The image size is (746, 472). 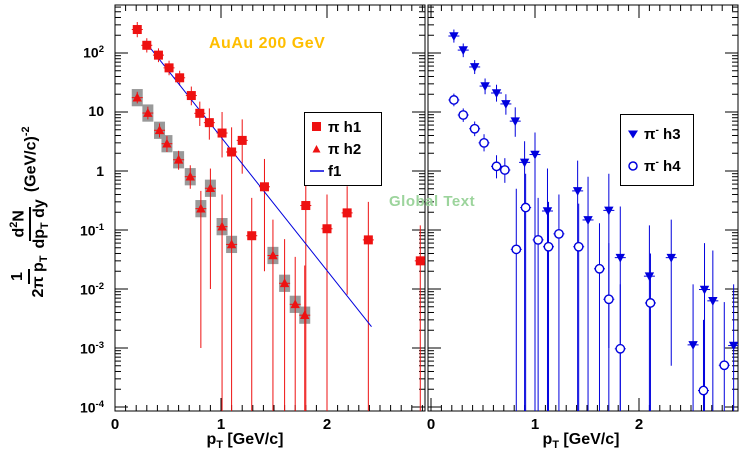 I want to click on plot-title: AuAu 200 GeV, so click(x=267, y=43).